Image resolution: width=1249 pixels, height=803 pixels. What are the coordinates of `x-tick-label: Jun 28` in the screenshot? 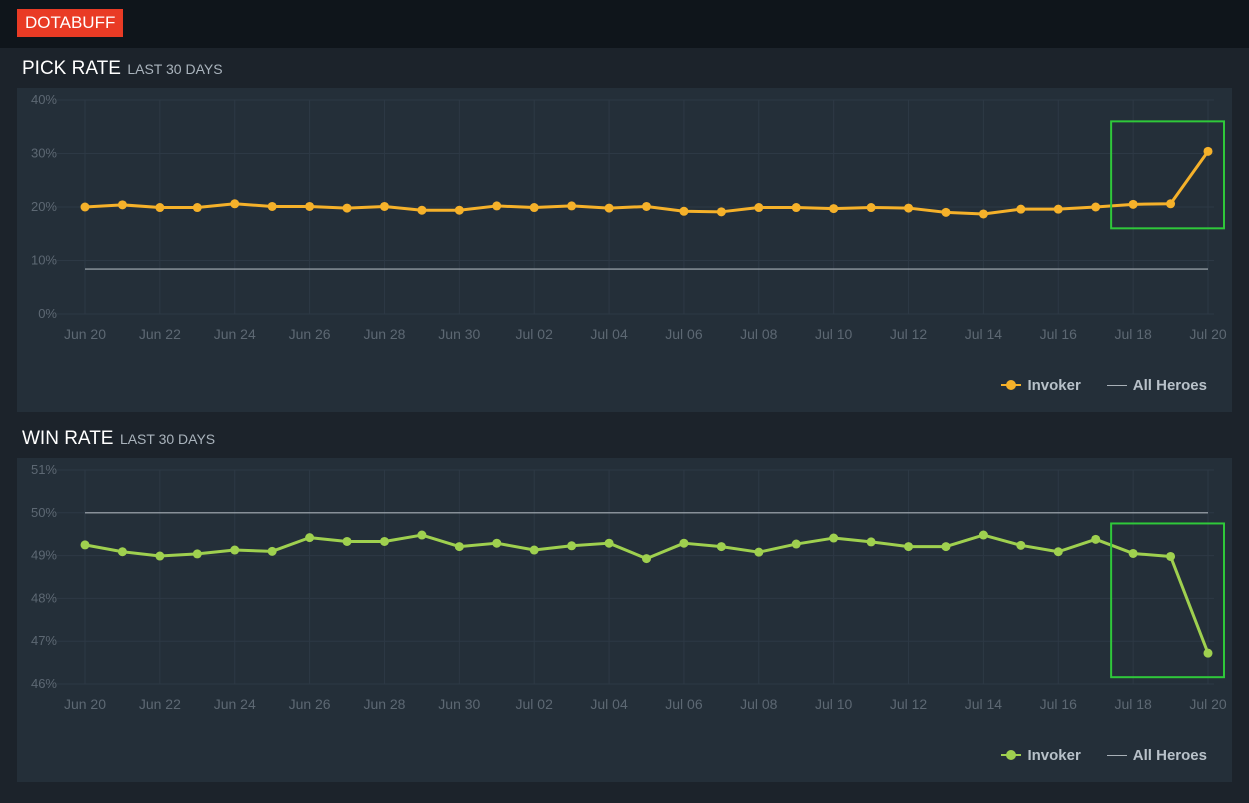 It's located at (384, 334).